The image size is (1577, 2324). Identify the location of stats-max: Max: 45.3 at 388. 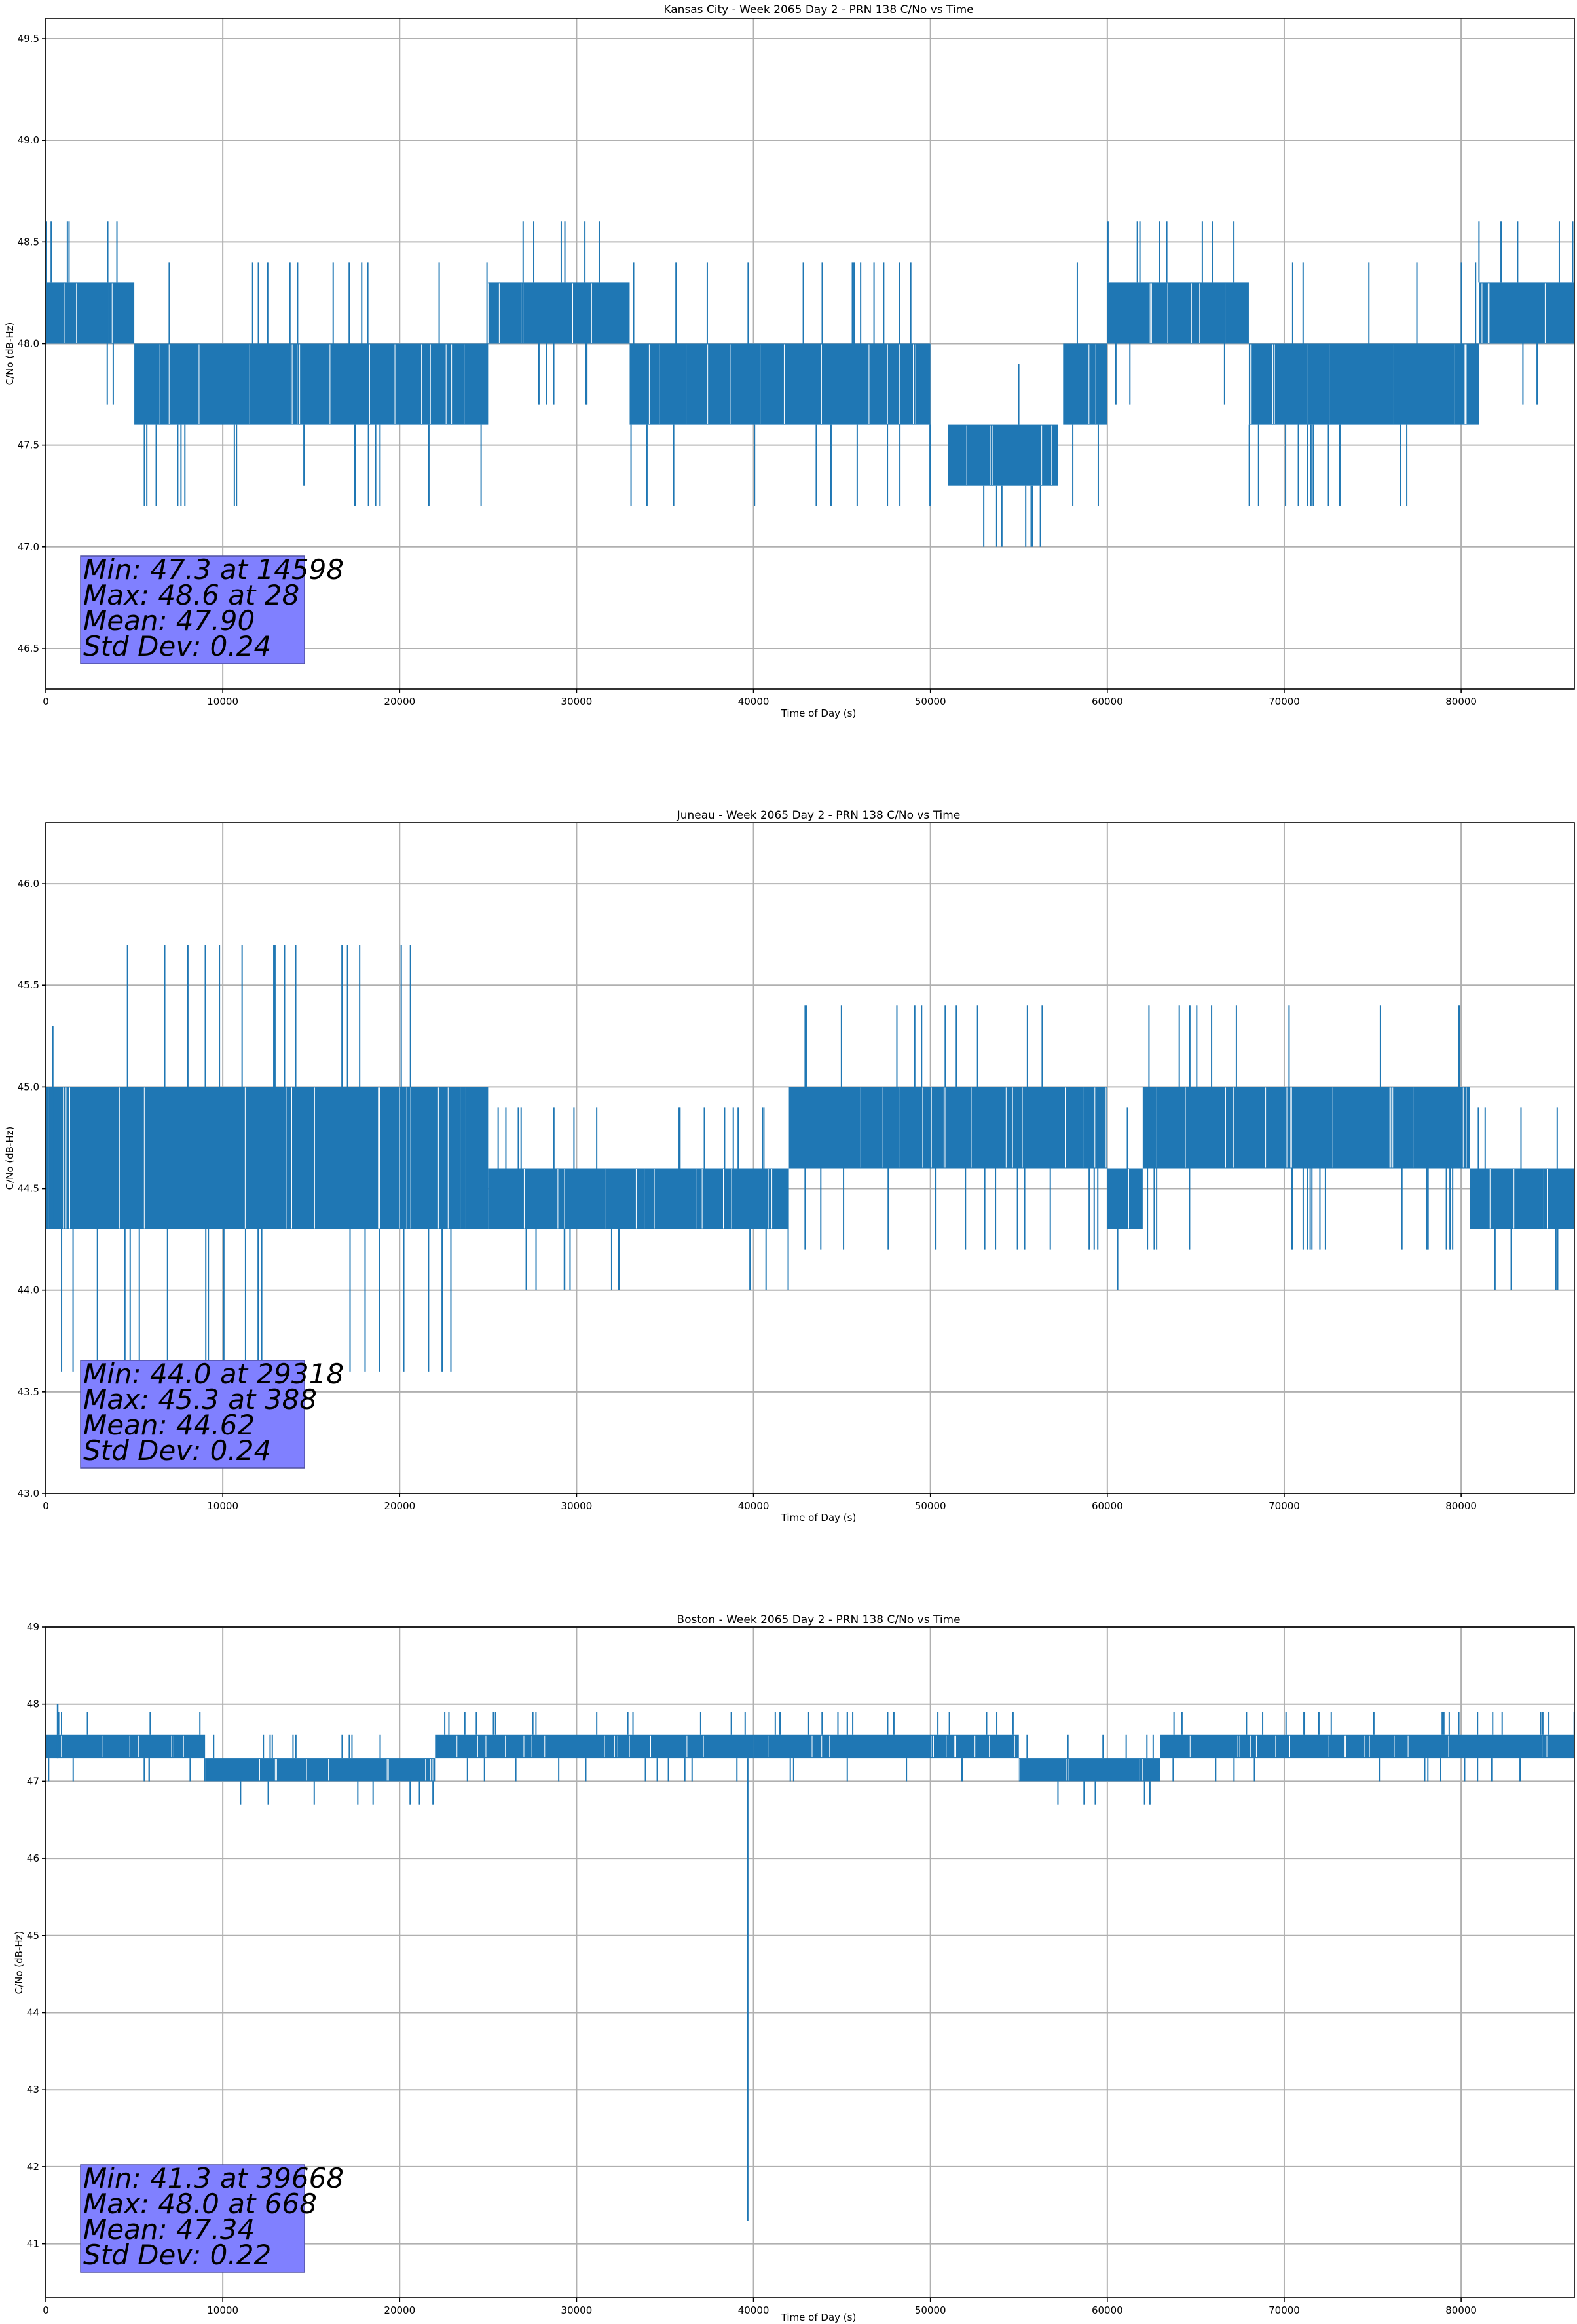
(200, 1399).